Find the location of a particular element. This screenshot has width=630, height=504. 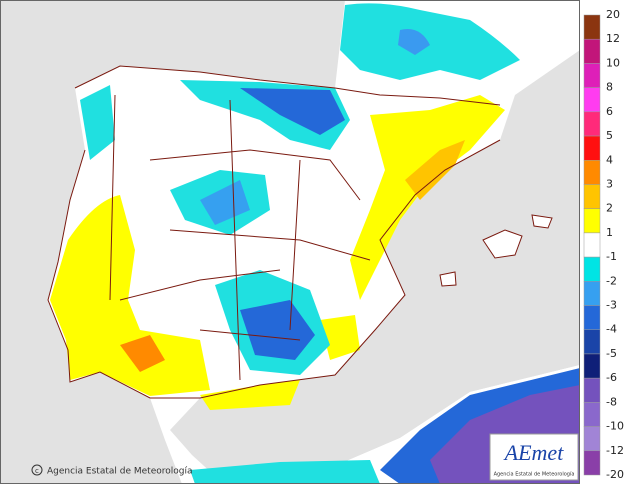

credit: Agencia Estatal de Meteorología is located at coordinates (120, 472).